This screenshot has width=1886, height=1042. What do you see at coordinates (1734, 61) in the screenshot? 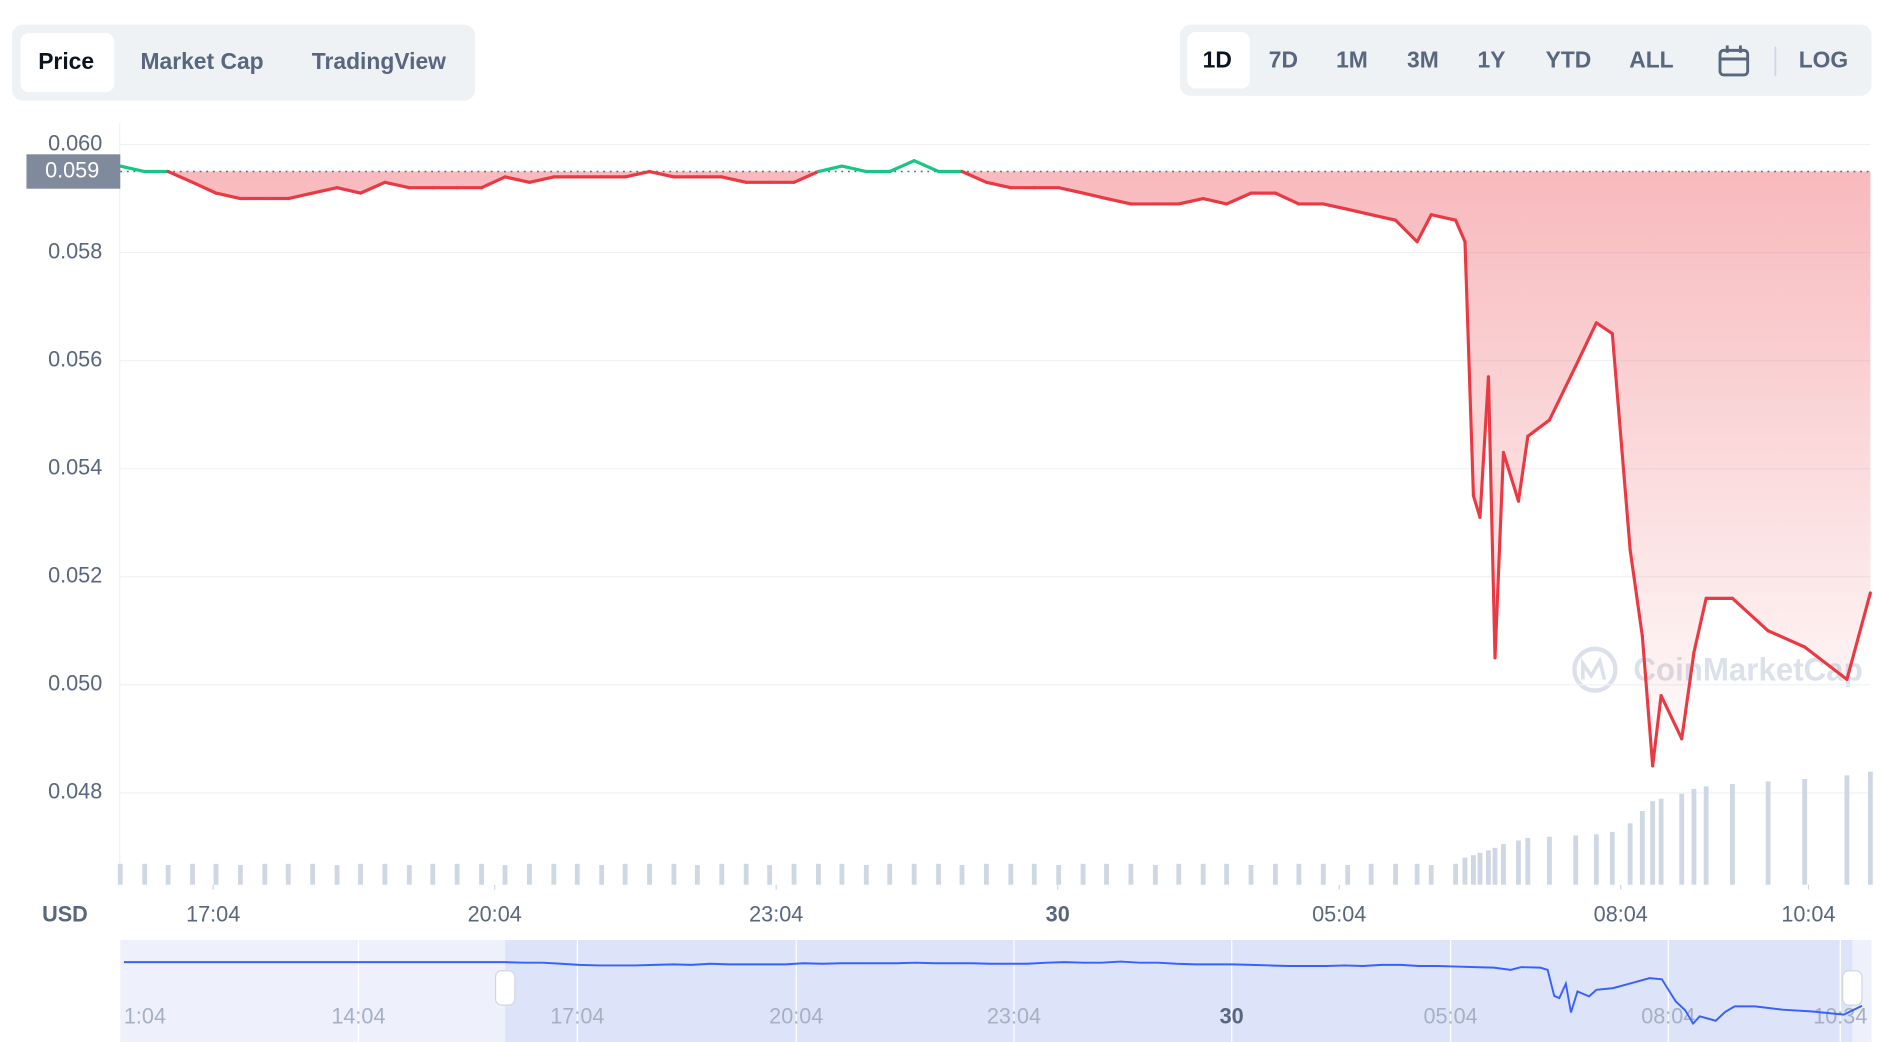
I see `calendar-button` at bounding box center [1734, 61].